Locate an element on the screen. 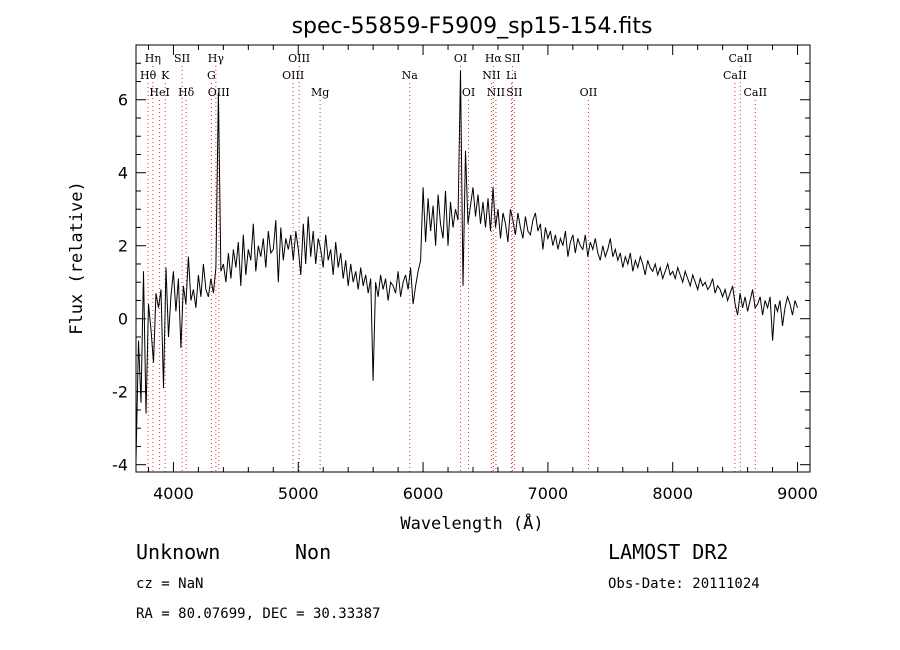 The width and height of the screenshot is (900, 650). redshift-cz: cz = NaN is located at coordinates (169, 584).